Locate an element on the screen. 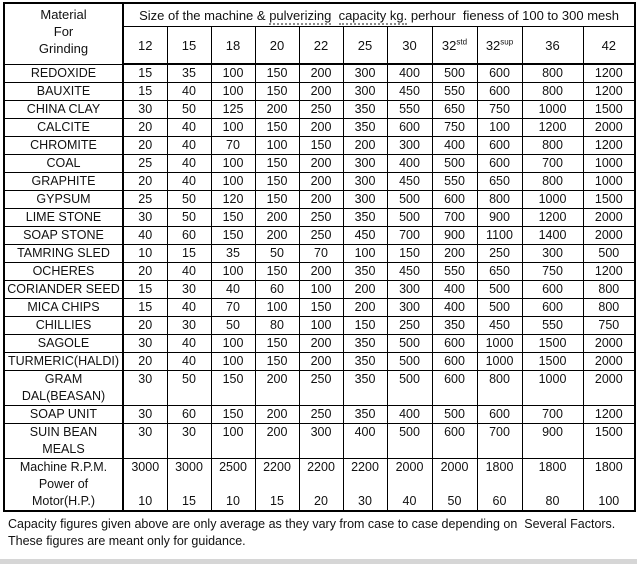  hp-value: 50 is located at coordinates (454, 501).